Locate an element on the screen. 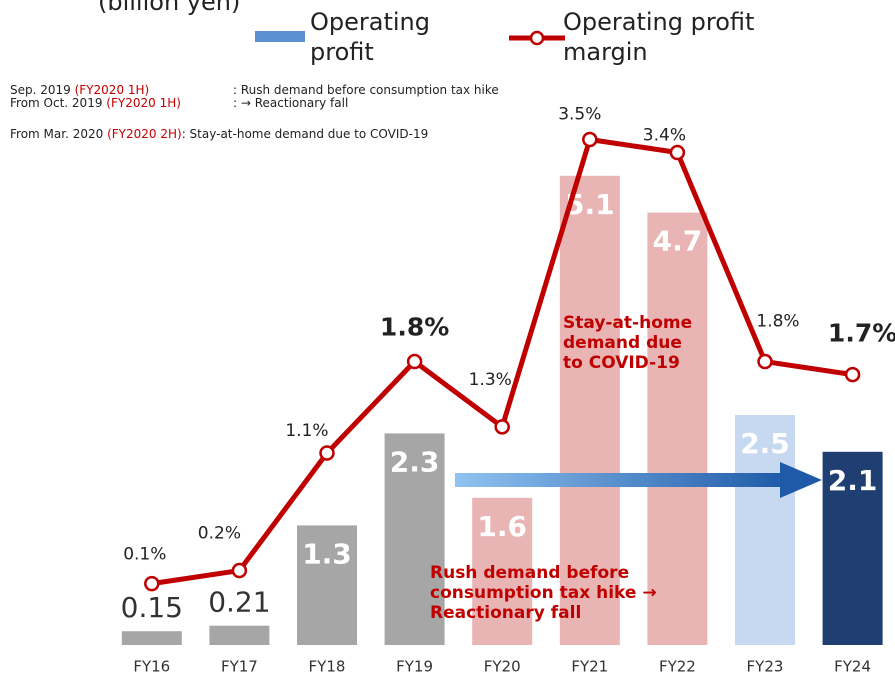 Image resolution: width=895 pixels, height=678 pixels. legend-label: Operating profit is located at coordinates (370, 37).